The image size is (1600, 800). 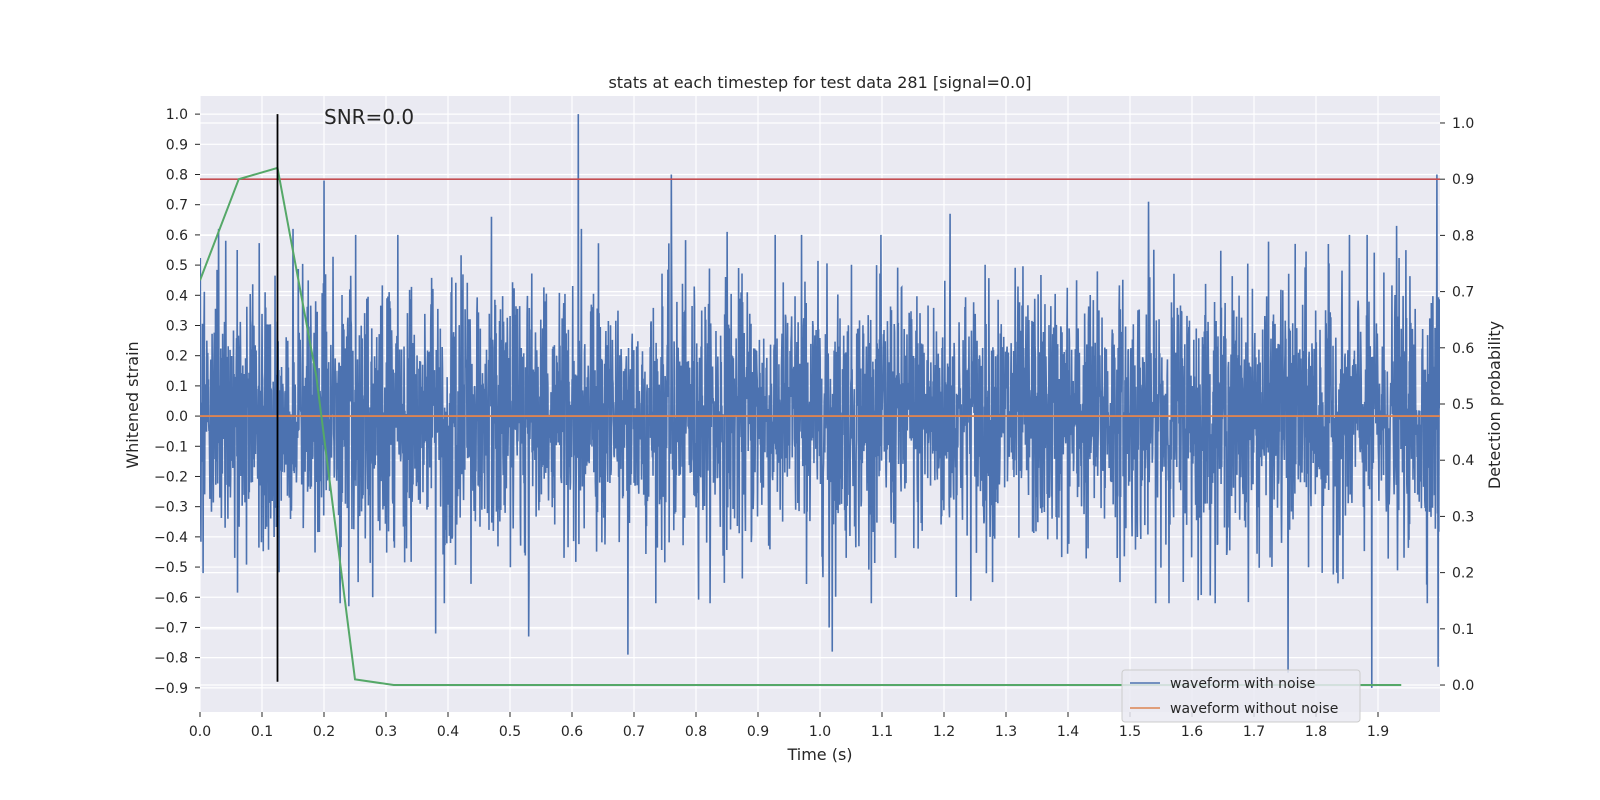 I want to click on x-tick-label: 1.4, so click(x=1068, y=732).